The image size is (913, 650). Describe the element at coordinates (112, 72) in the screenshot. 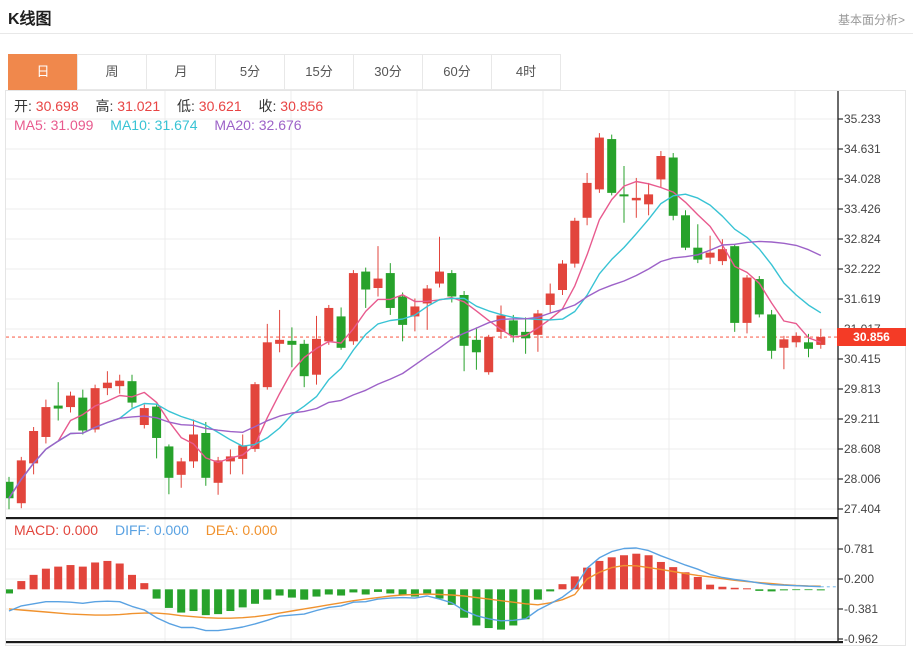

I see `tab-week: 周` at that location.